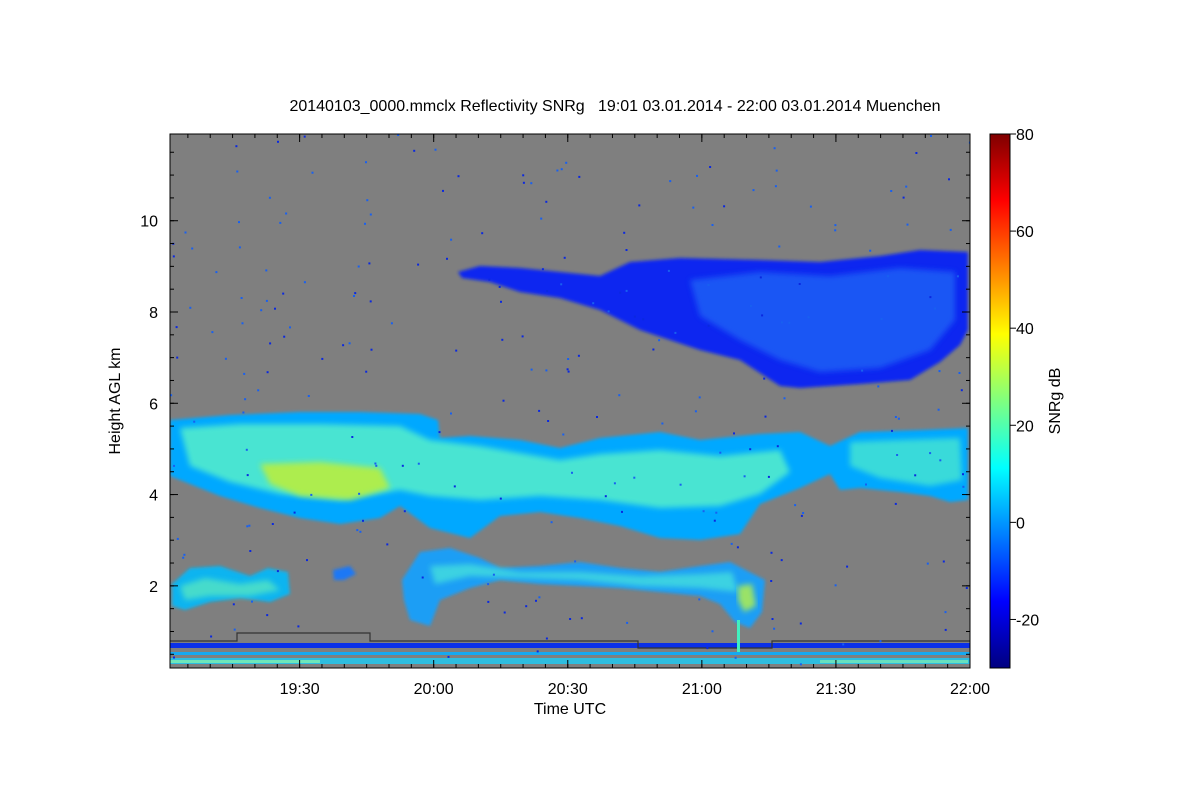 Image resolution: width=1200 pixels, height=800 pixels. I want to click on low-cloud-fragment, so click(344, 573).